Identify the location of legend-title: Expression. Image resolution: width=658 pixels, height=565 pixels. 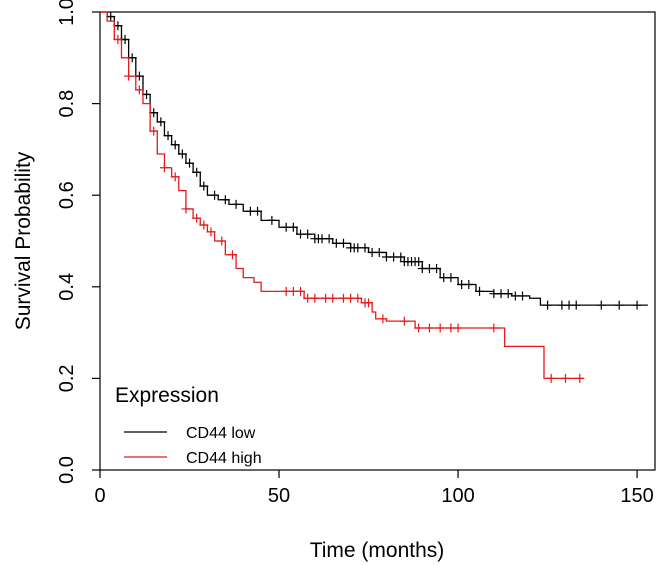
(167, 395).